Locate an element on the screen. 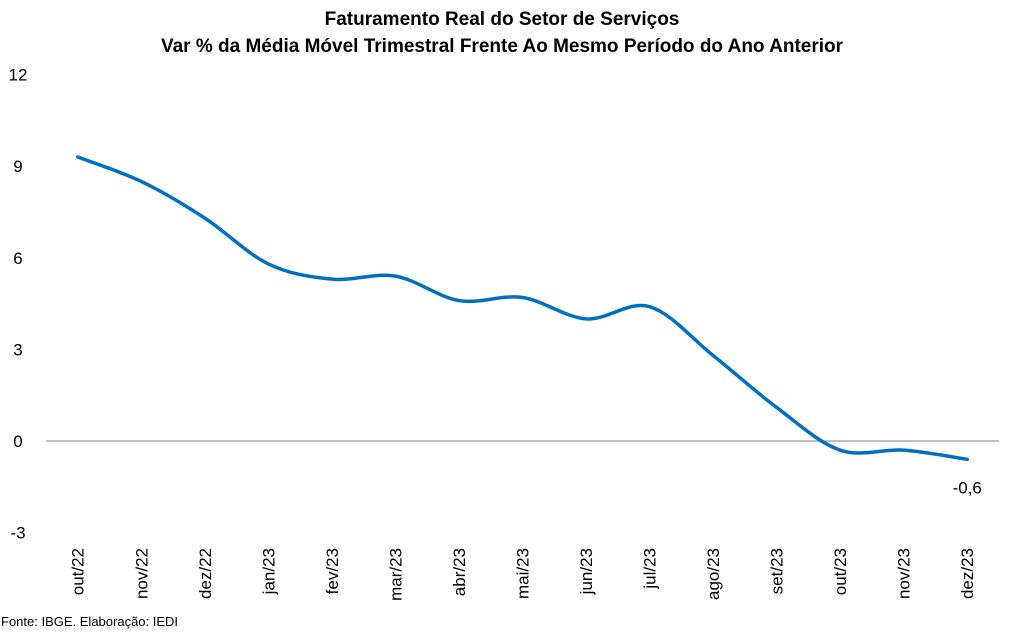 The image size is (1013, 632). y-tick-label: 9 is located at coordinates (17, 166).